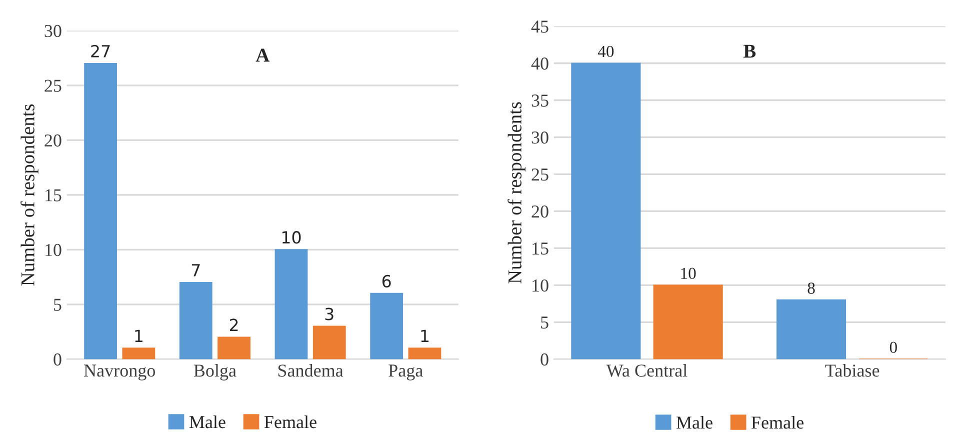  Describe the element at coordinates (606, 52) in the screenshot. I see `data-label: 40` at that location.